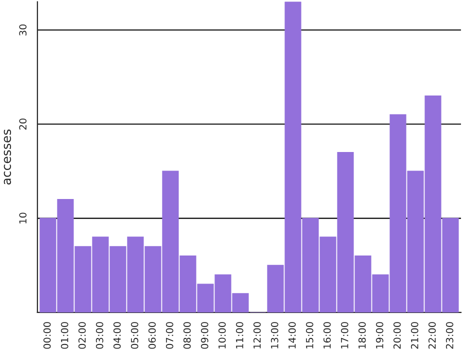 This screenshot has height=351, width=468. What do you see at coordinates (187, 335) in the screenshot?
I see `x-tick-label: 08:00` at bounding box center [187, 335].